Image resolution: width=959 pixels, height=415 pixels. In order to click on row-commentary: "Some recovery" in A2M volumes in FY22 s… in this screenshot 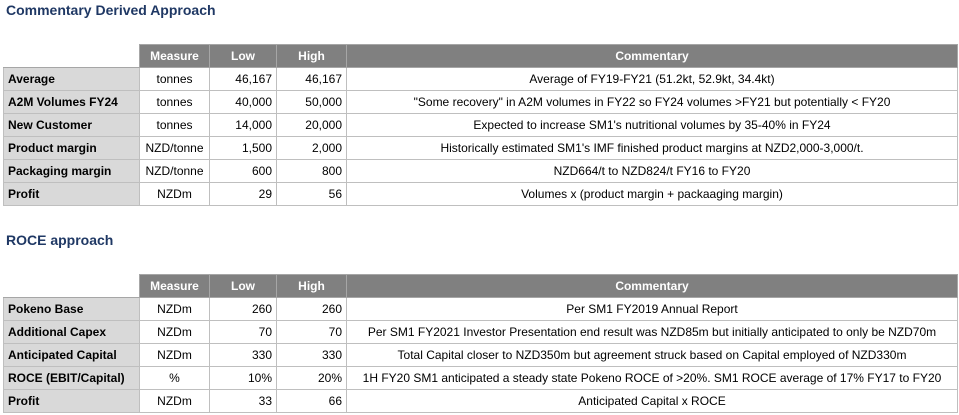, I will do `click(652, 102)`.